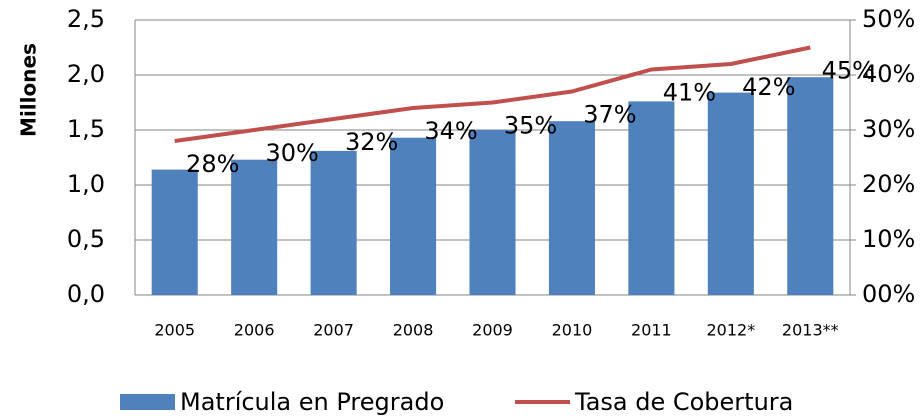 Image resolution: width=920 pixels, height=419 pixels. Describe the element at coordinates (86, 129) in the screenshot. I see `y-tick-label: 1,5` at that location.